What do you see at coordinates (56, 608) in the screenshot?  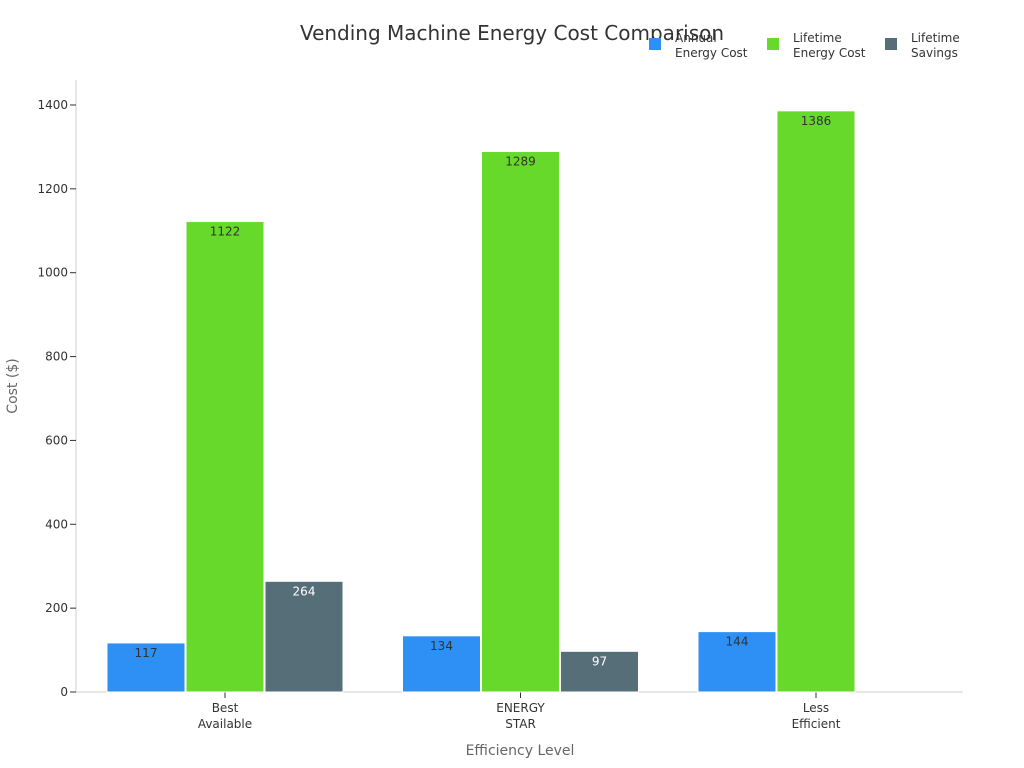 I see `y-tick-label: 200` at bounding box center [56, 608].